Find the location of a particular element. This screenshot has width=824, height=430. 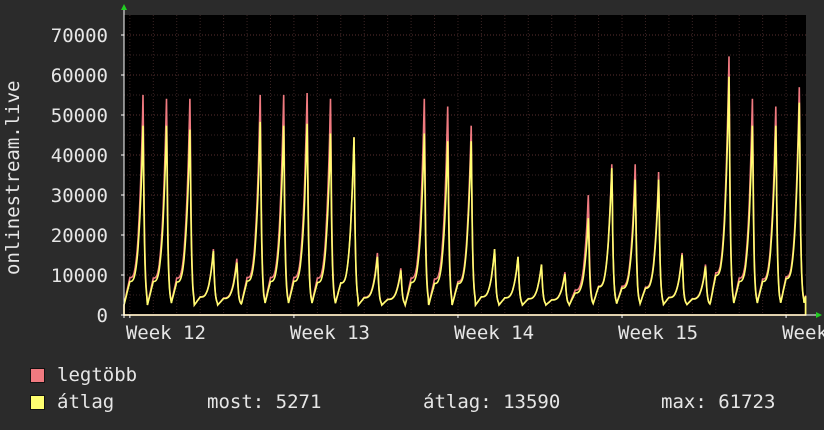

y-tick-labels: 0 10000 20000 30000 40000 50000 60000 70000 is located at coordinates (87, 176).